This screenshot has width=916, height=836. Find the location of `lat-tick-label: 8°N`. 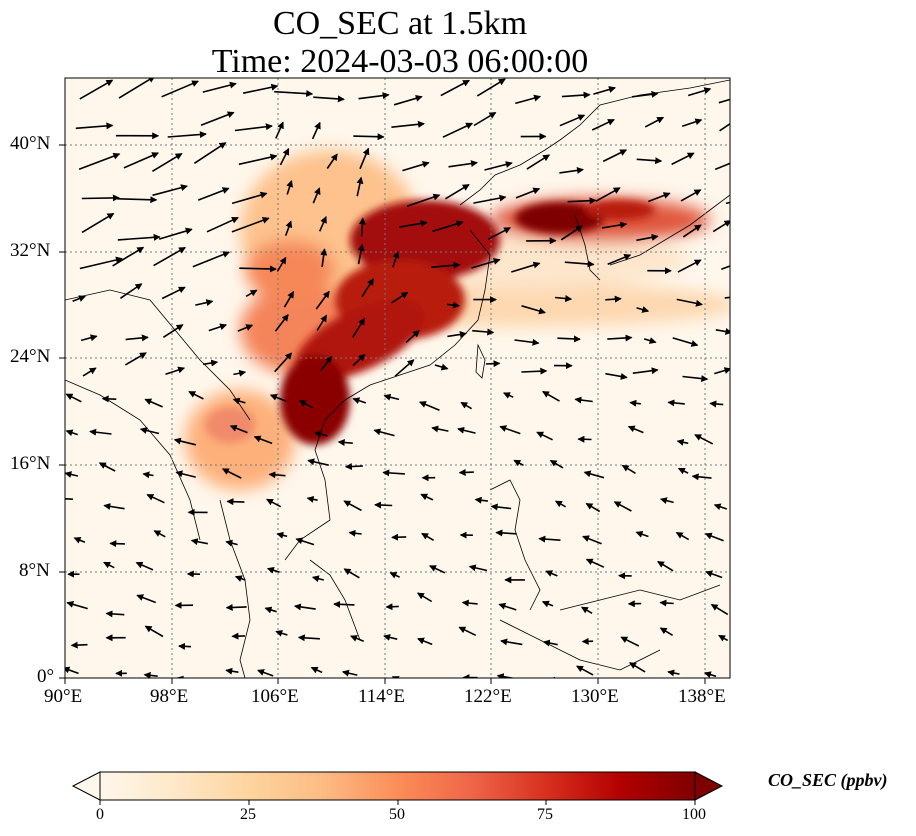

lat-tick-label: 8°N is located at coordinates (34, 570).